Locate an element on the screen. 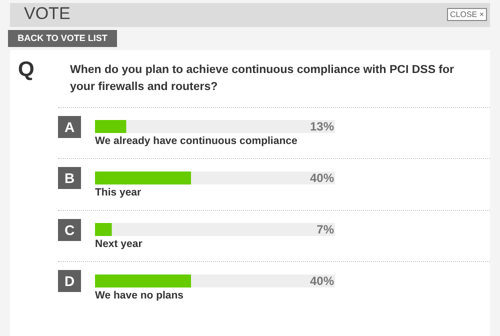  text: CLOSE × is located at coordinates (467, 14).